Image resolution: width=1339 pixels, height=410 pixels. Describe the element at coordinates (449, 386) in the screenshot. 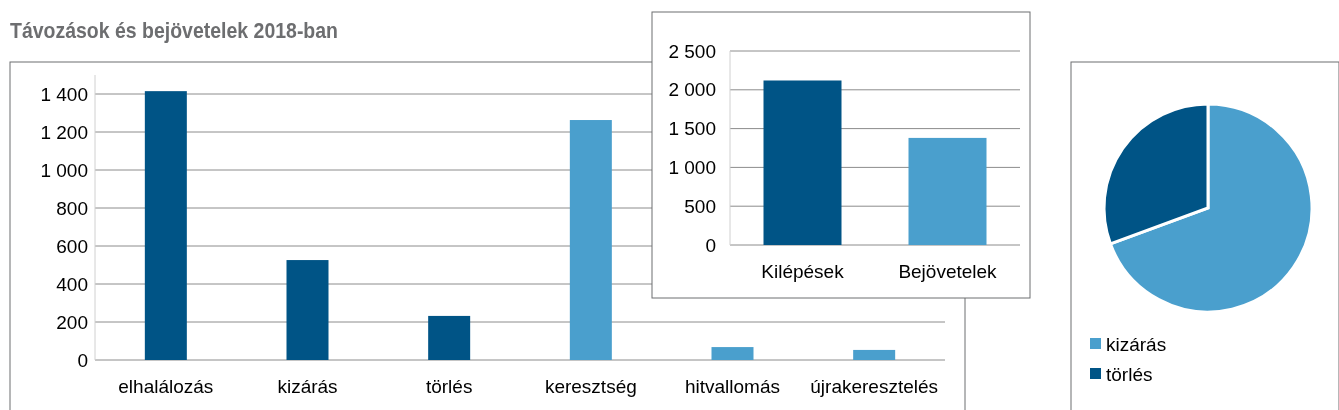

I see `x-tick-label: törlés` at that location.